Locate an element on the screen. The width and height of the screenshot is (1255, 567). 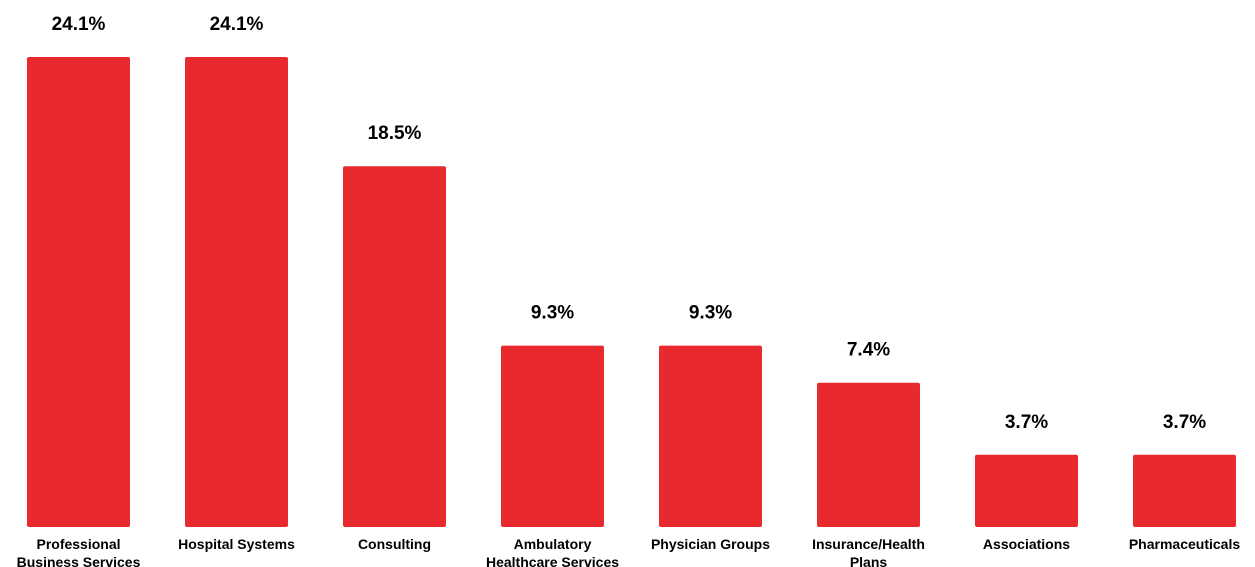
bar-value-label-6: 3.7% is located at coordinates (1026, 422).